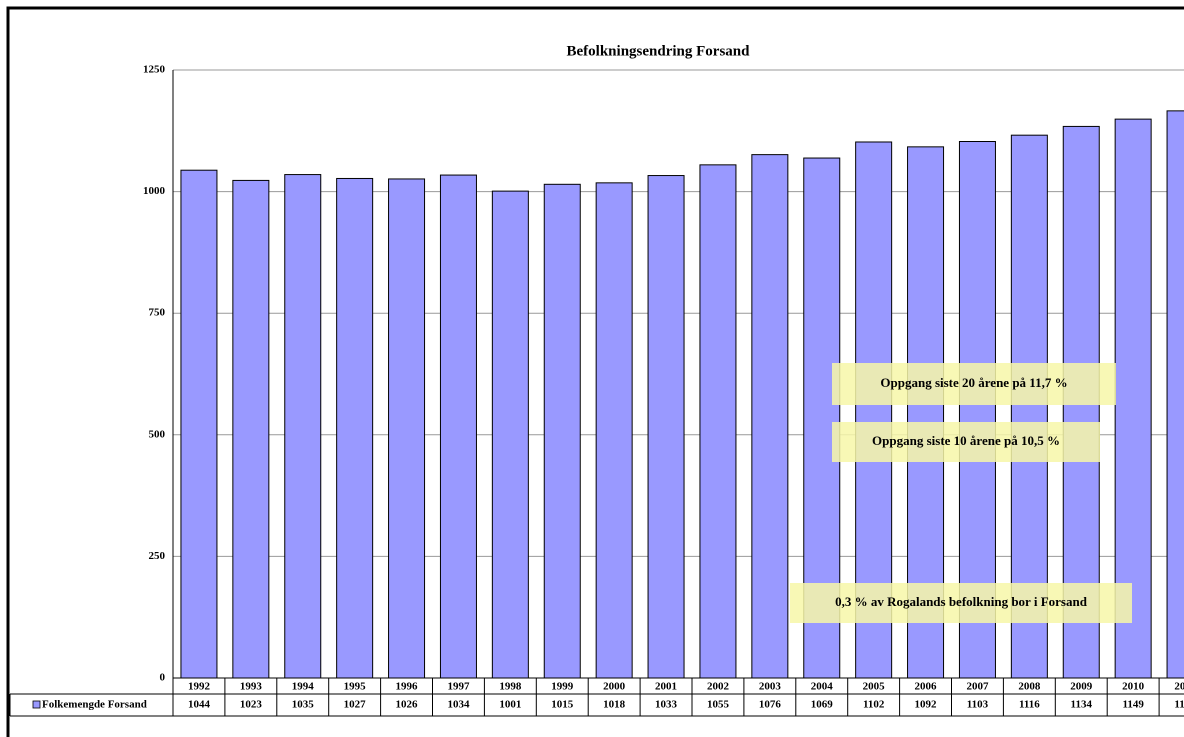 Image resolution: width=1184 pixels, height=737 pixels. I want to click on table-value: 1018, so click(614, 705).